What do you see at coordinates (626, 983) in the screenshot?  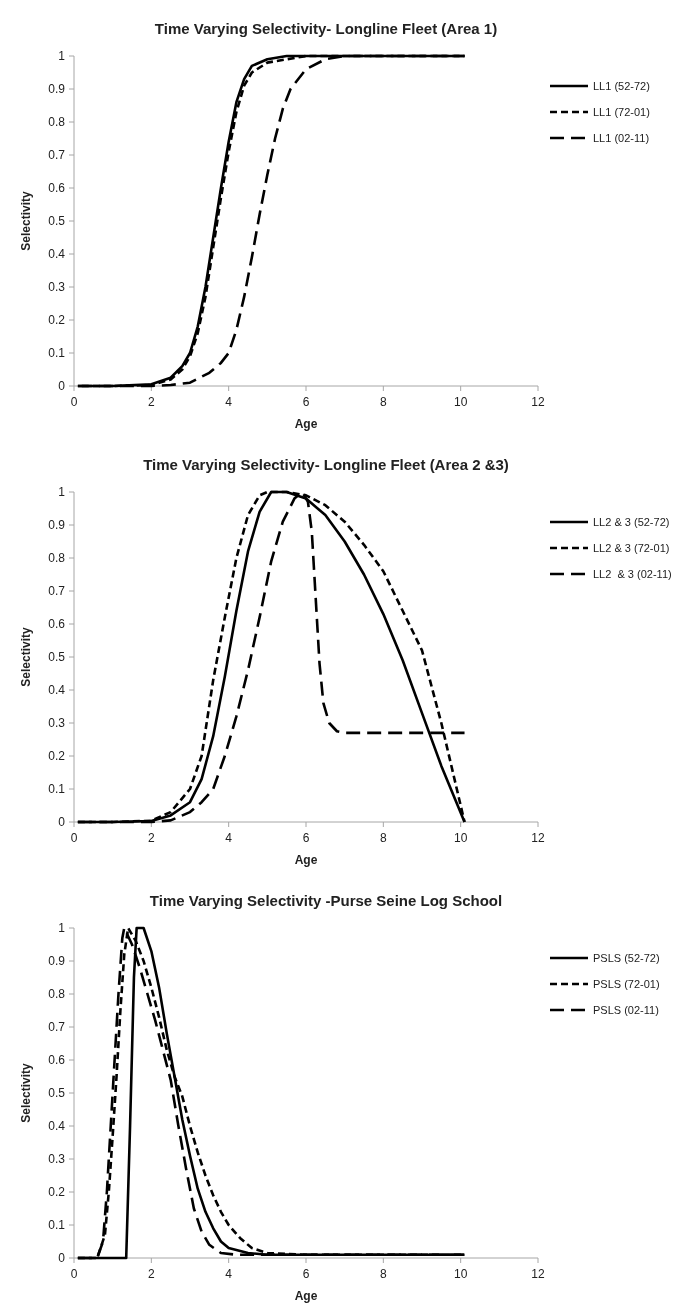 I see `legend-label: PSLS (72-01)` at bounding box center [626, 983].